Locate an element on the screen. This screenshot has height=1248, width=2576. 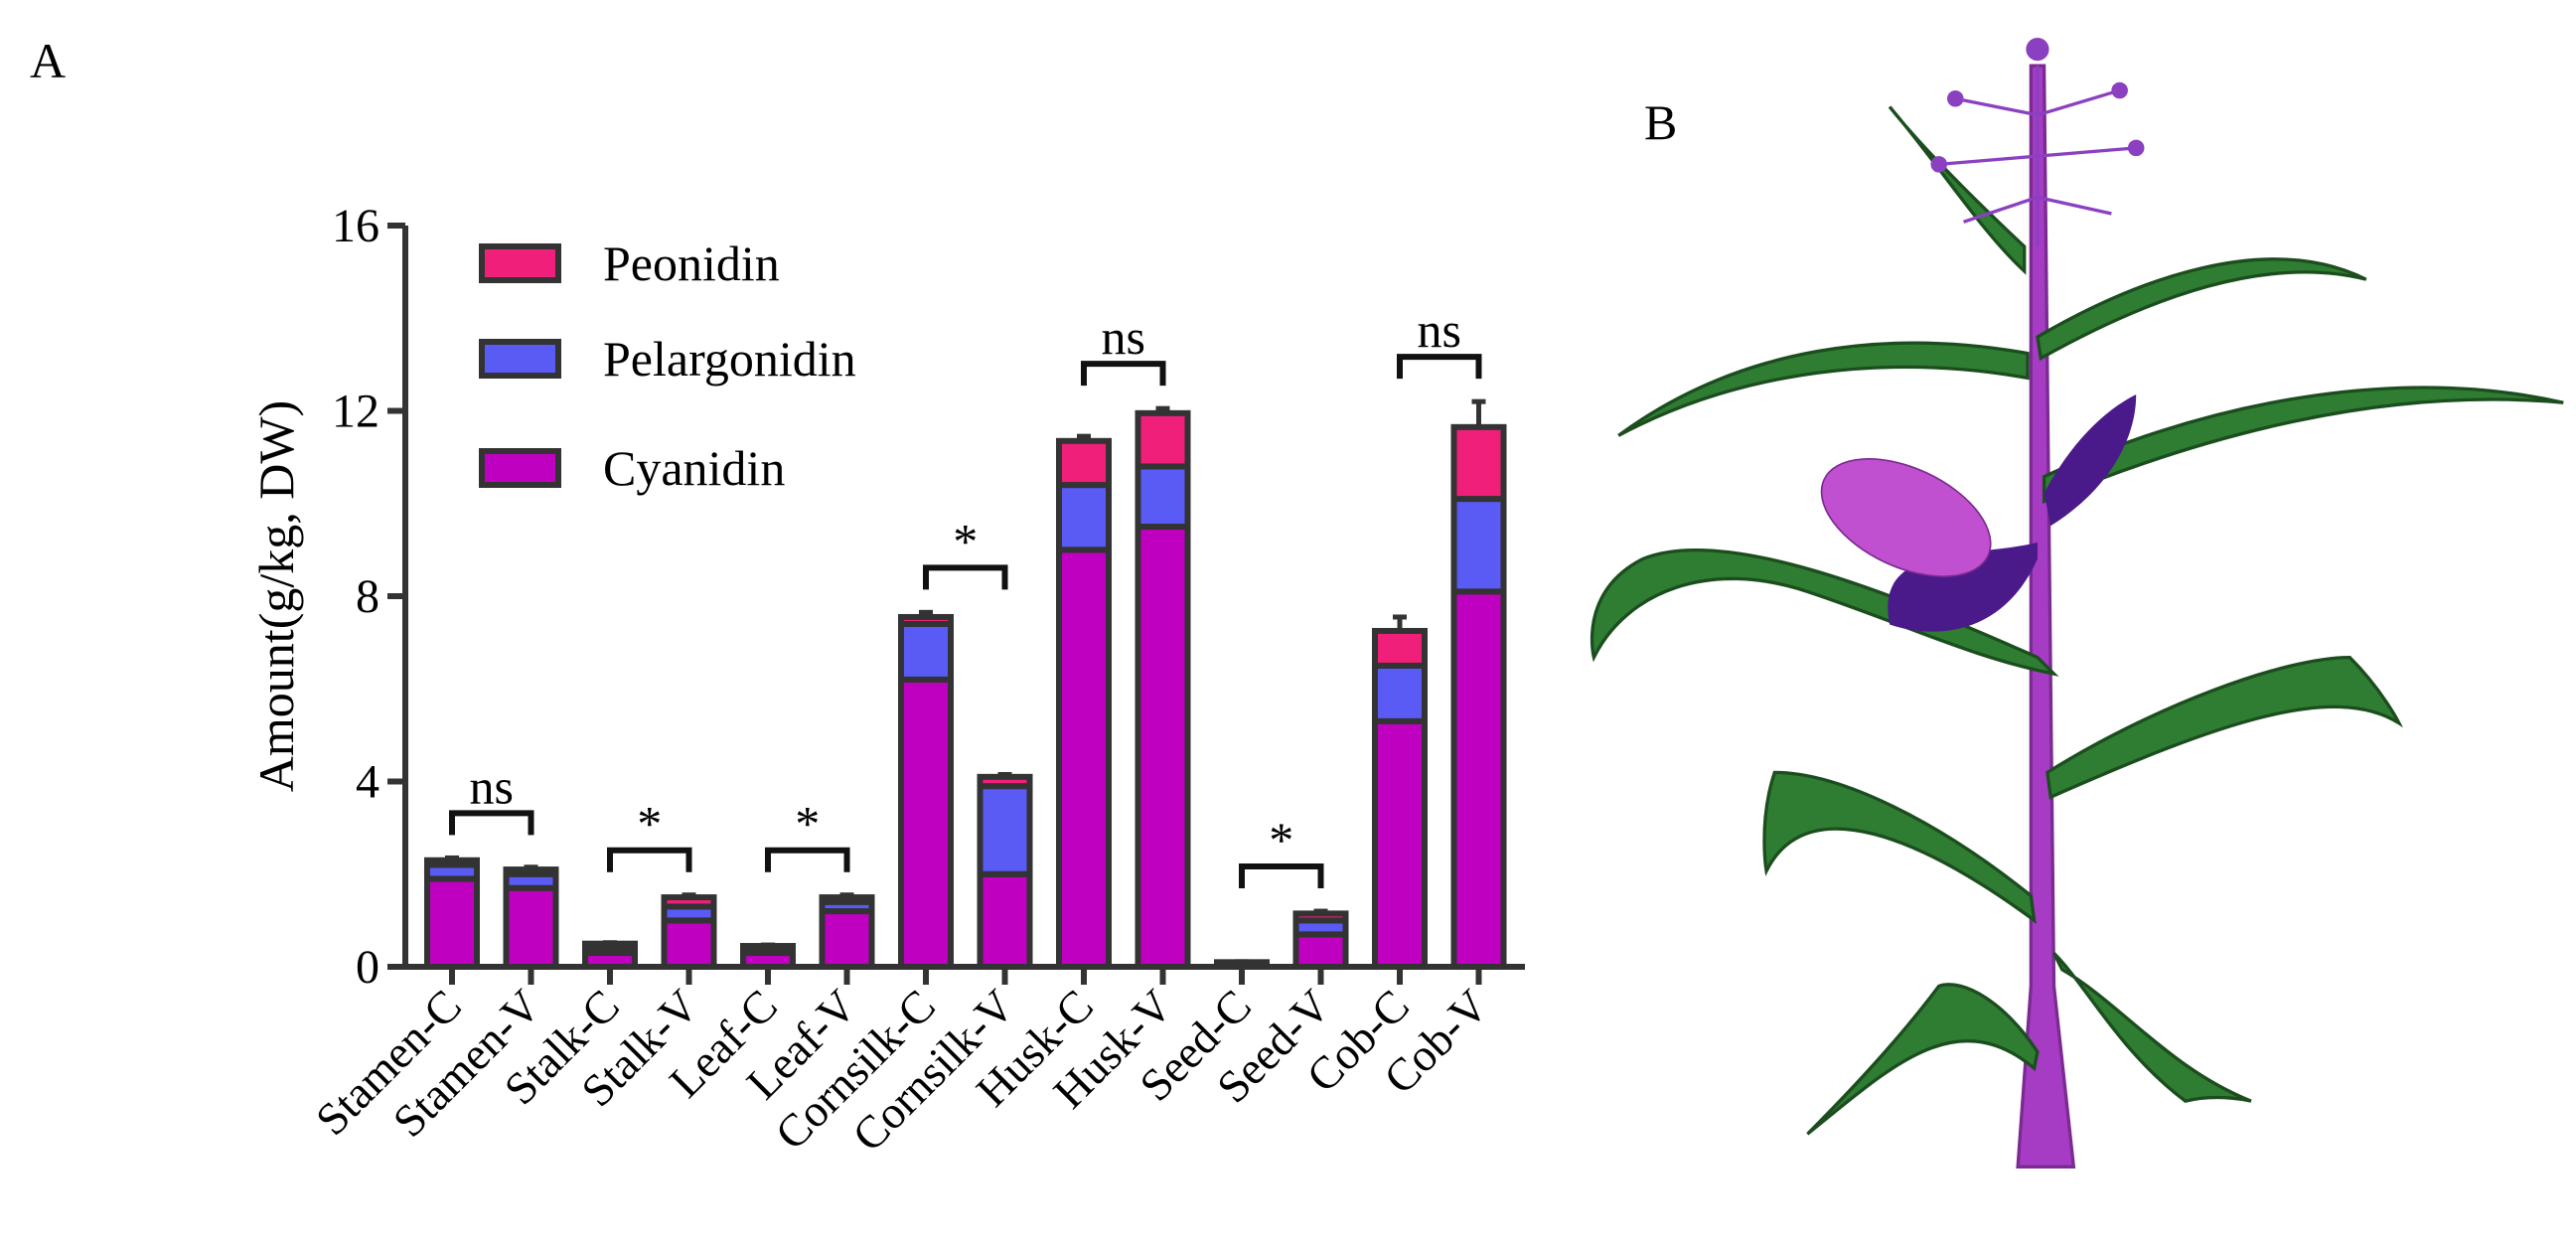
y-tick-label: 16 is located at coordinates (355, 226).